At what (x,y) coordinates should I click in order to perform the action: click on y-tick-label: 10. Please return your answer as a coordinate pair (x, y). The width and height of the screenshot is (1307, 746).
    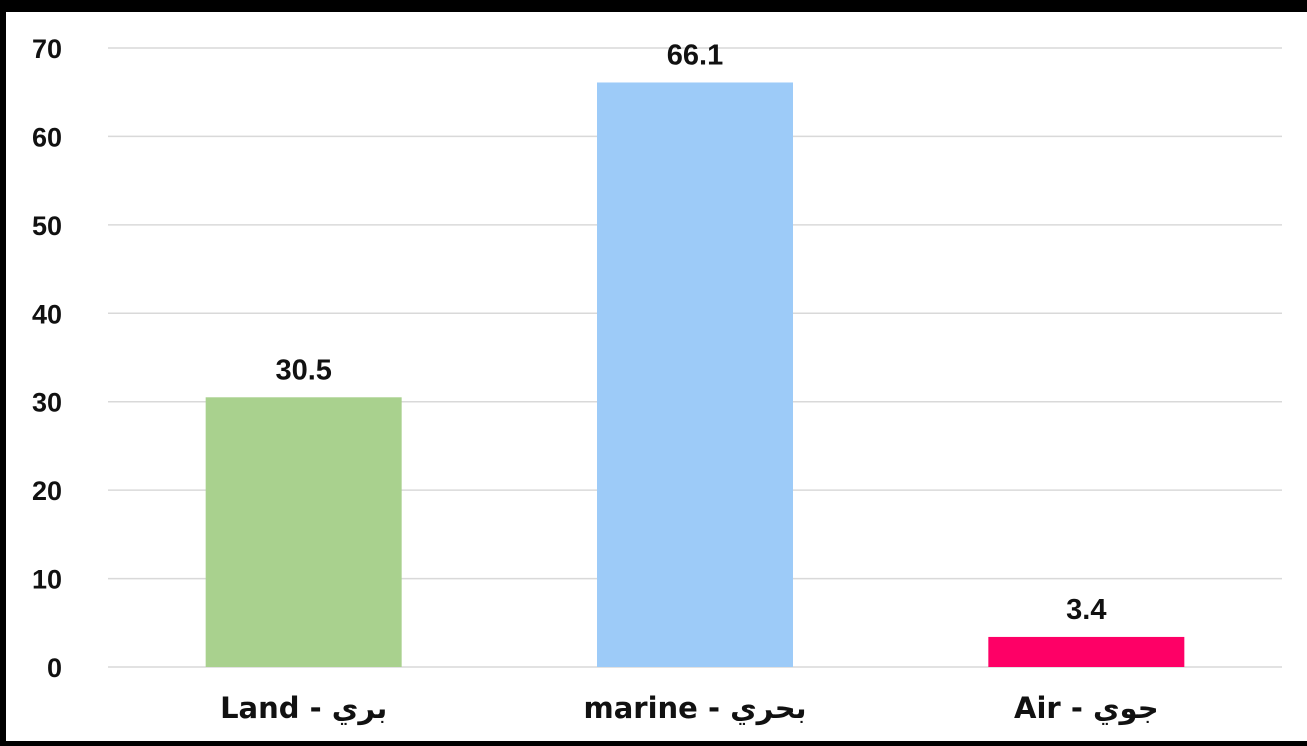
    Looking at the image, I should click on (47, 580).